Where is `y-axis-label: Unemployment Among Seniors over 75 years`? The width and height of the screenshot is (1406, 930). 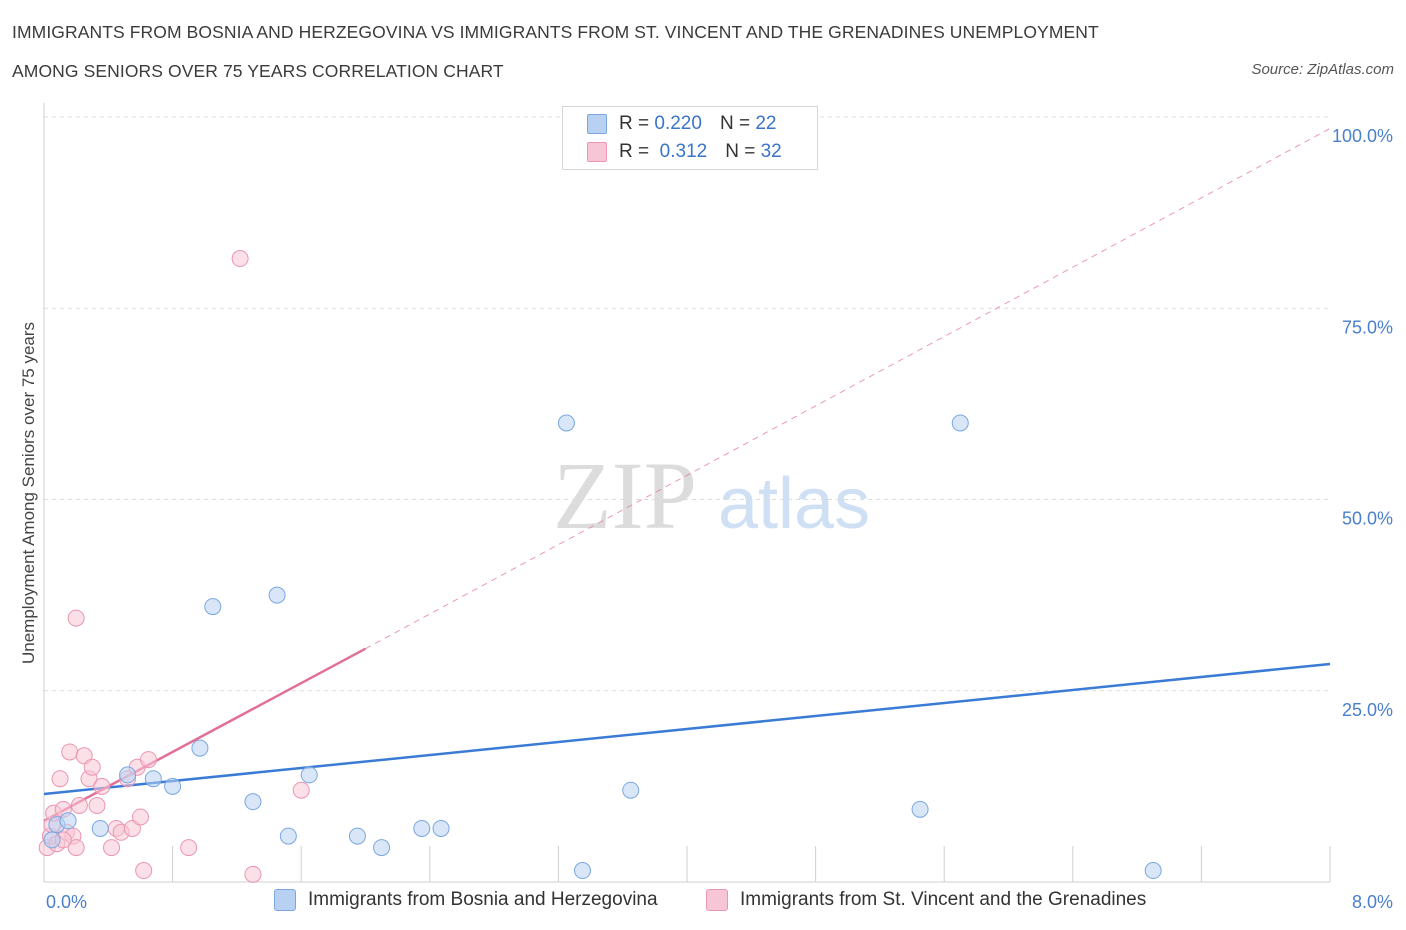 y-axis-label: Unemployment Among Seniors over 75 years is located at coordinates (28, 493).